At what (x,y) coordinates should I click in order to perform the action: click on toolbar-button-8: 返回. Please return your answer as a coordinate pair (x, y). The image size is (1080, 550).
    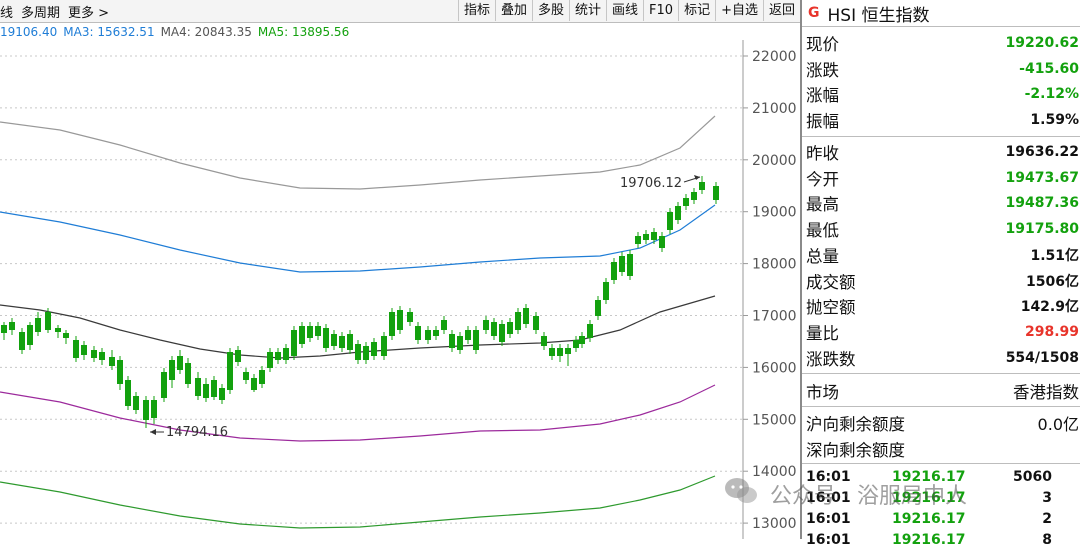
    Looking at the image, I should click on (781, 10).